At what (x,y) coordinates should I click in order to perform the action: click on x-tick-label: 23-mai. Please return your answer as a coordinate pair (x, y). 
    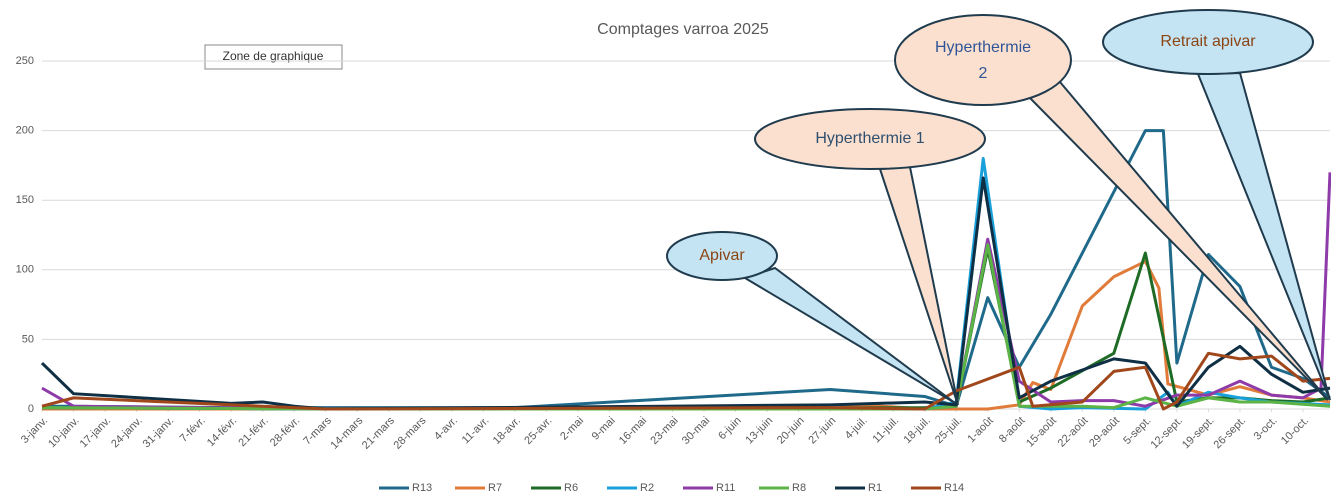
    Looking at the image, I should click on (664, 431).